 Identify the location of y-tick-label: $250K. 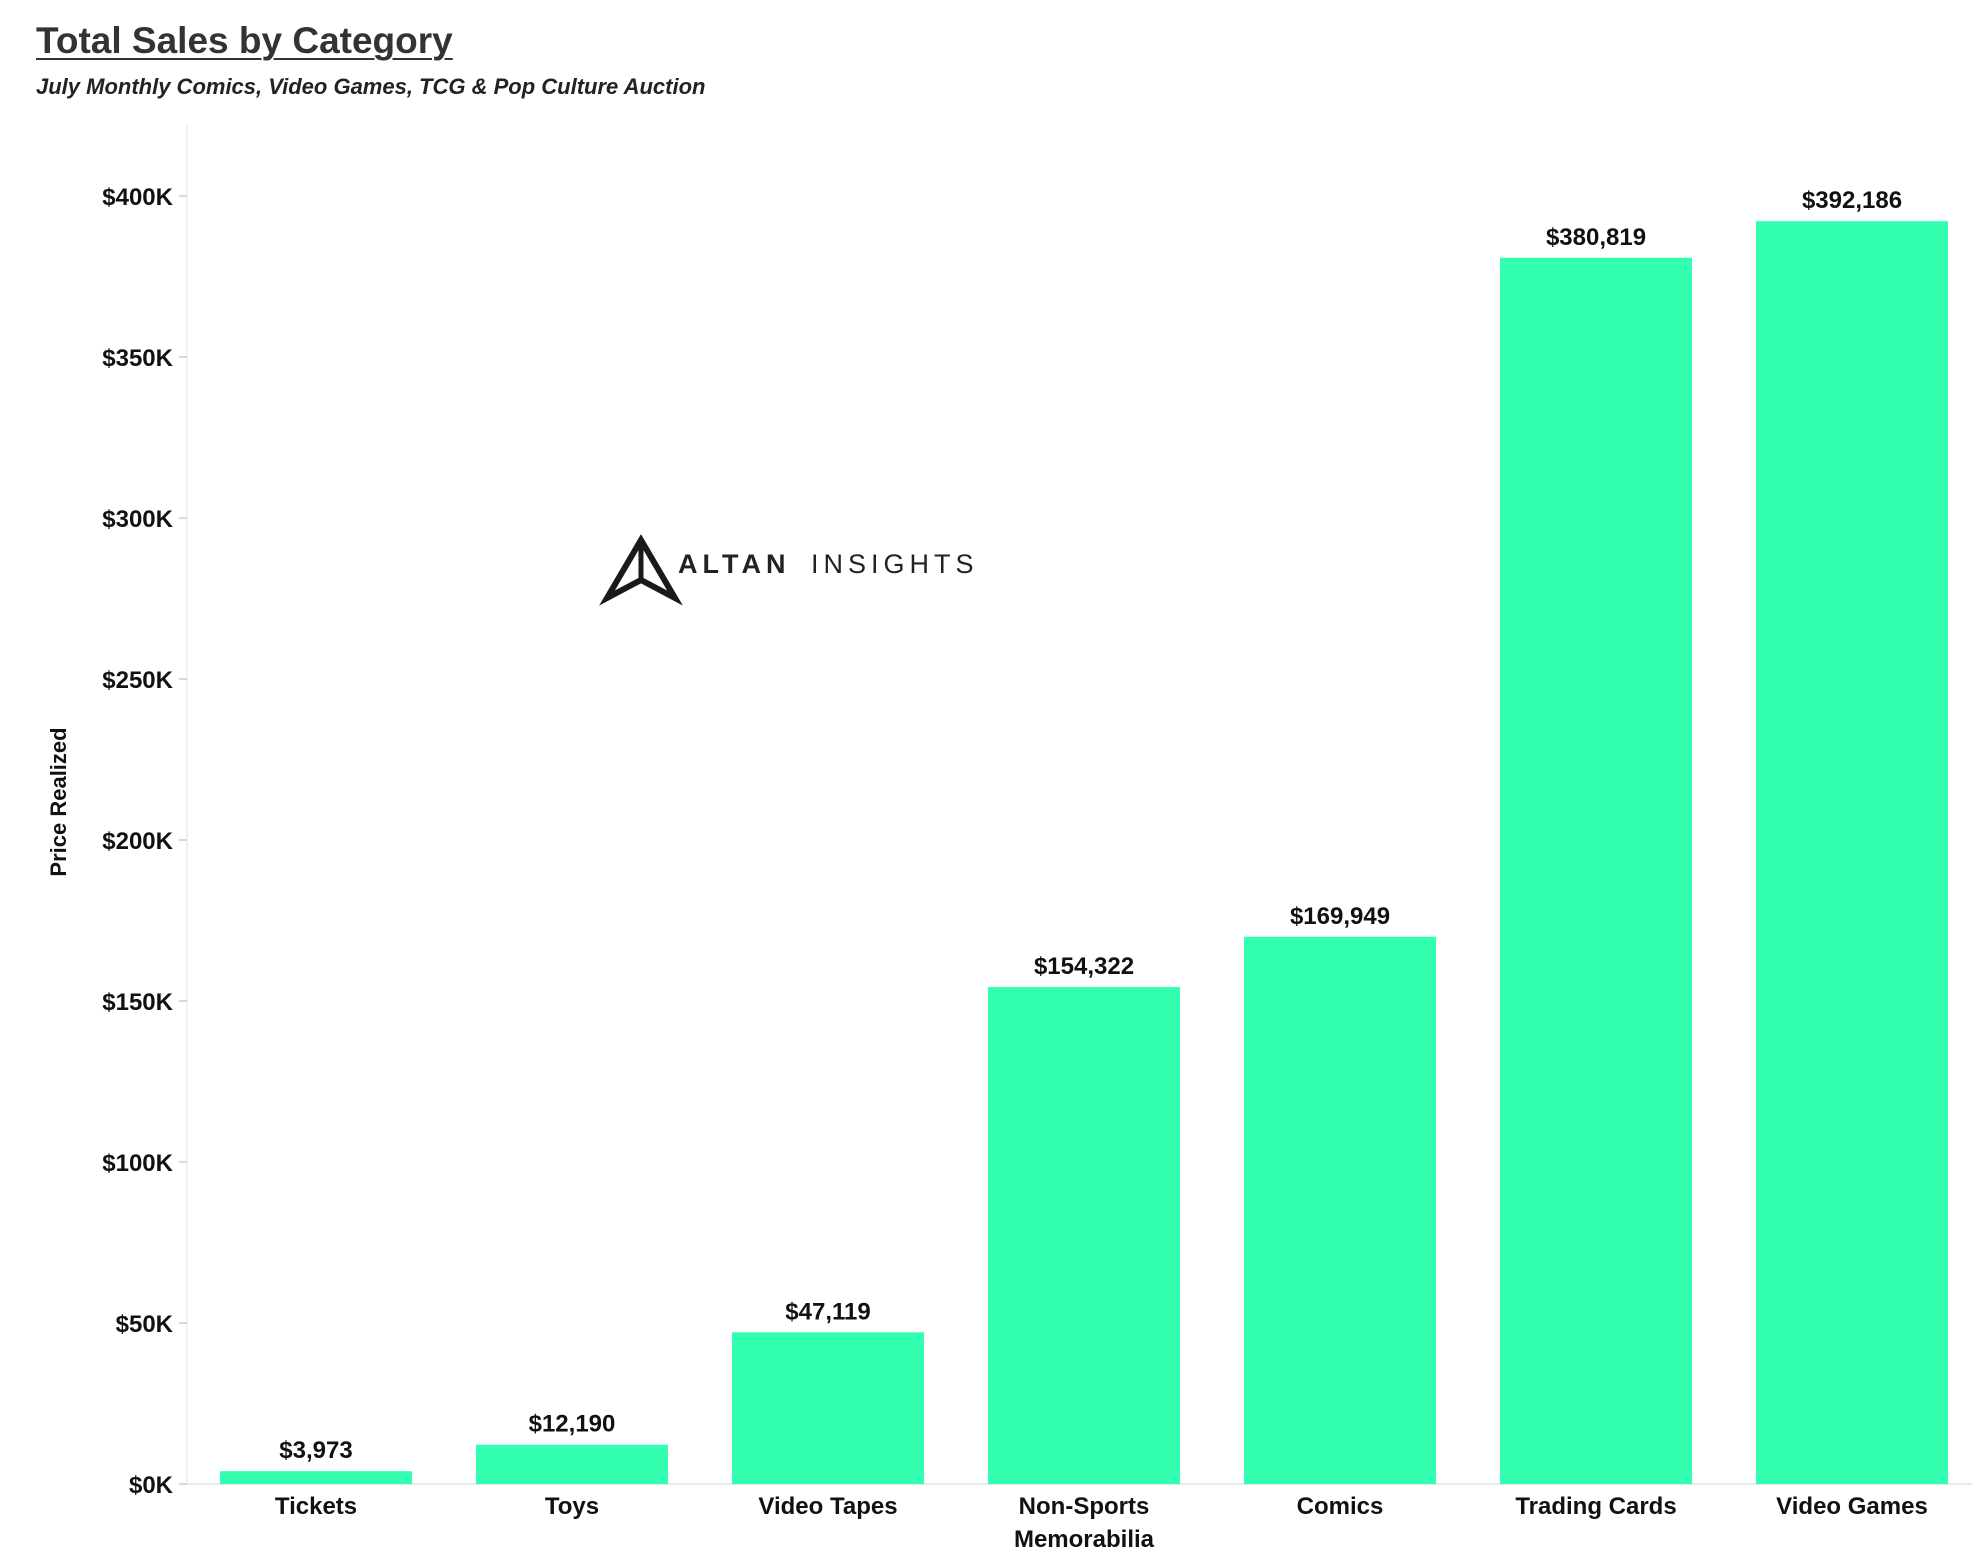
(137, 680).